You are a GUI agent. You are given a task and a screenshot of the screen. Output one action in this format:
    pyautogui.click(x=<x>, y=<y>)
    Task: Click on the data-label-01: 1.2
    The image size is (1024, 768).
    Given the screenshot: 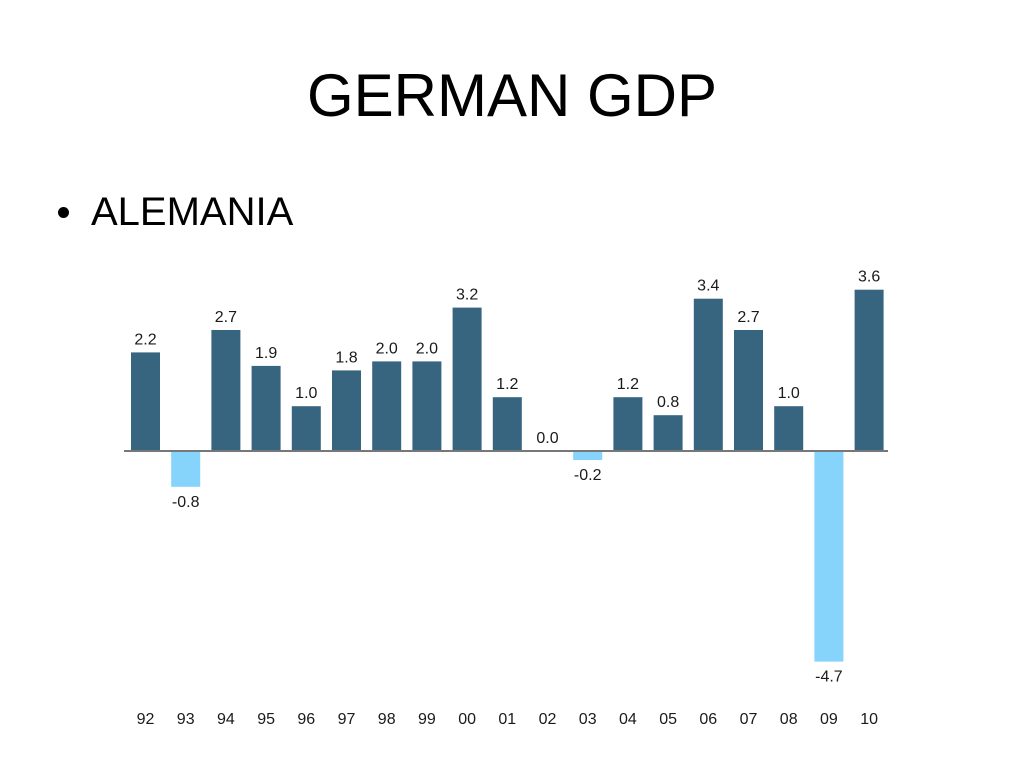 What is the action you would take?
    pyautogui.click(x=507, y=384)
    